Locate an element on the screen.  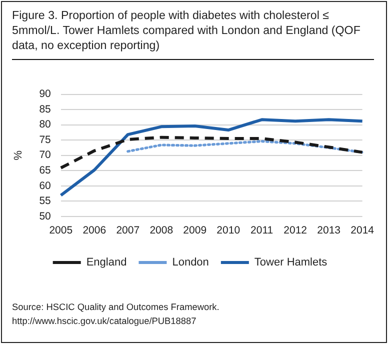
y-tick-label: 90 is located at coordinates (45, 94).